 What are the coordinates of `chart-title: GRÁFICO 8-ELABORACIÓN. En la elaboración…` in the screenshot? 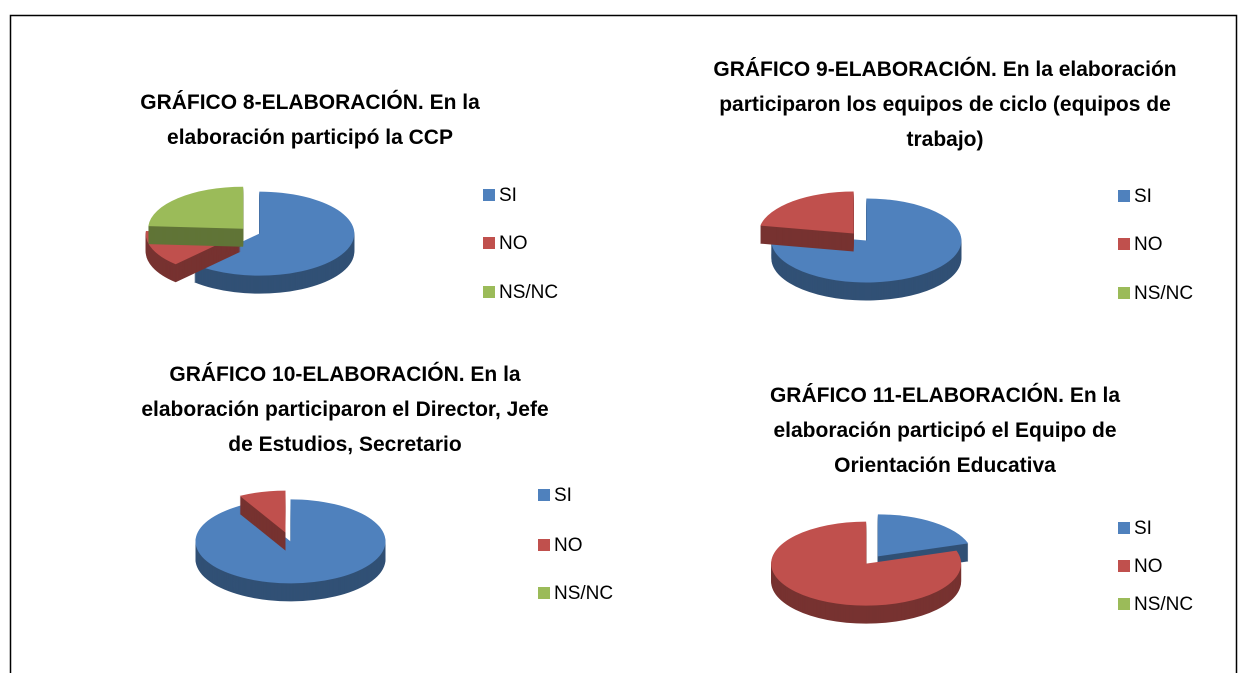 It's located at (310, 120).